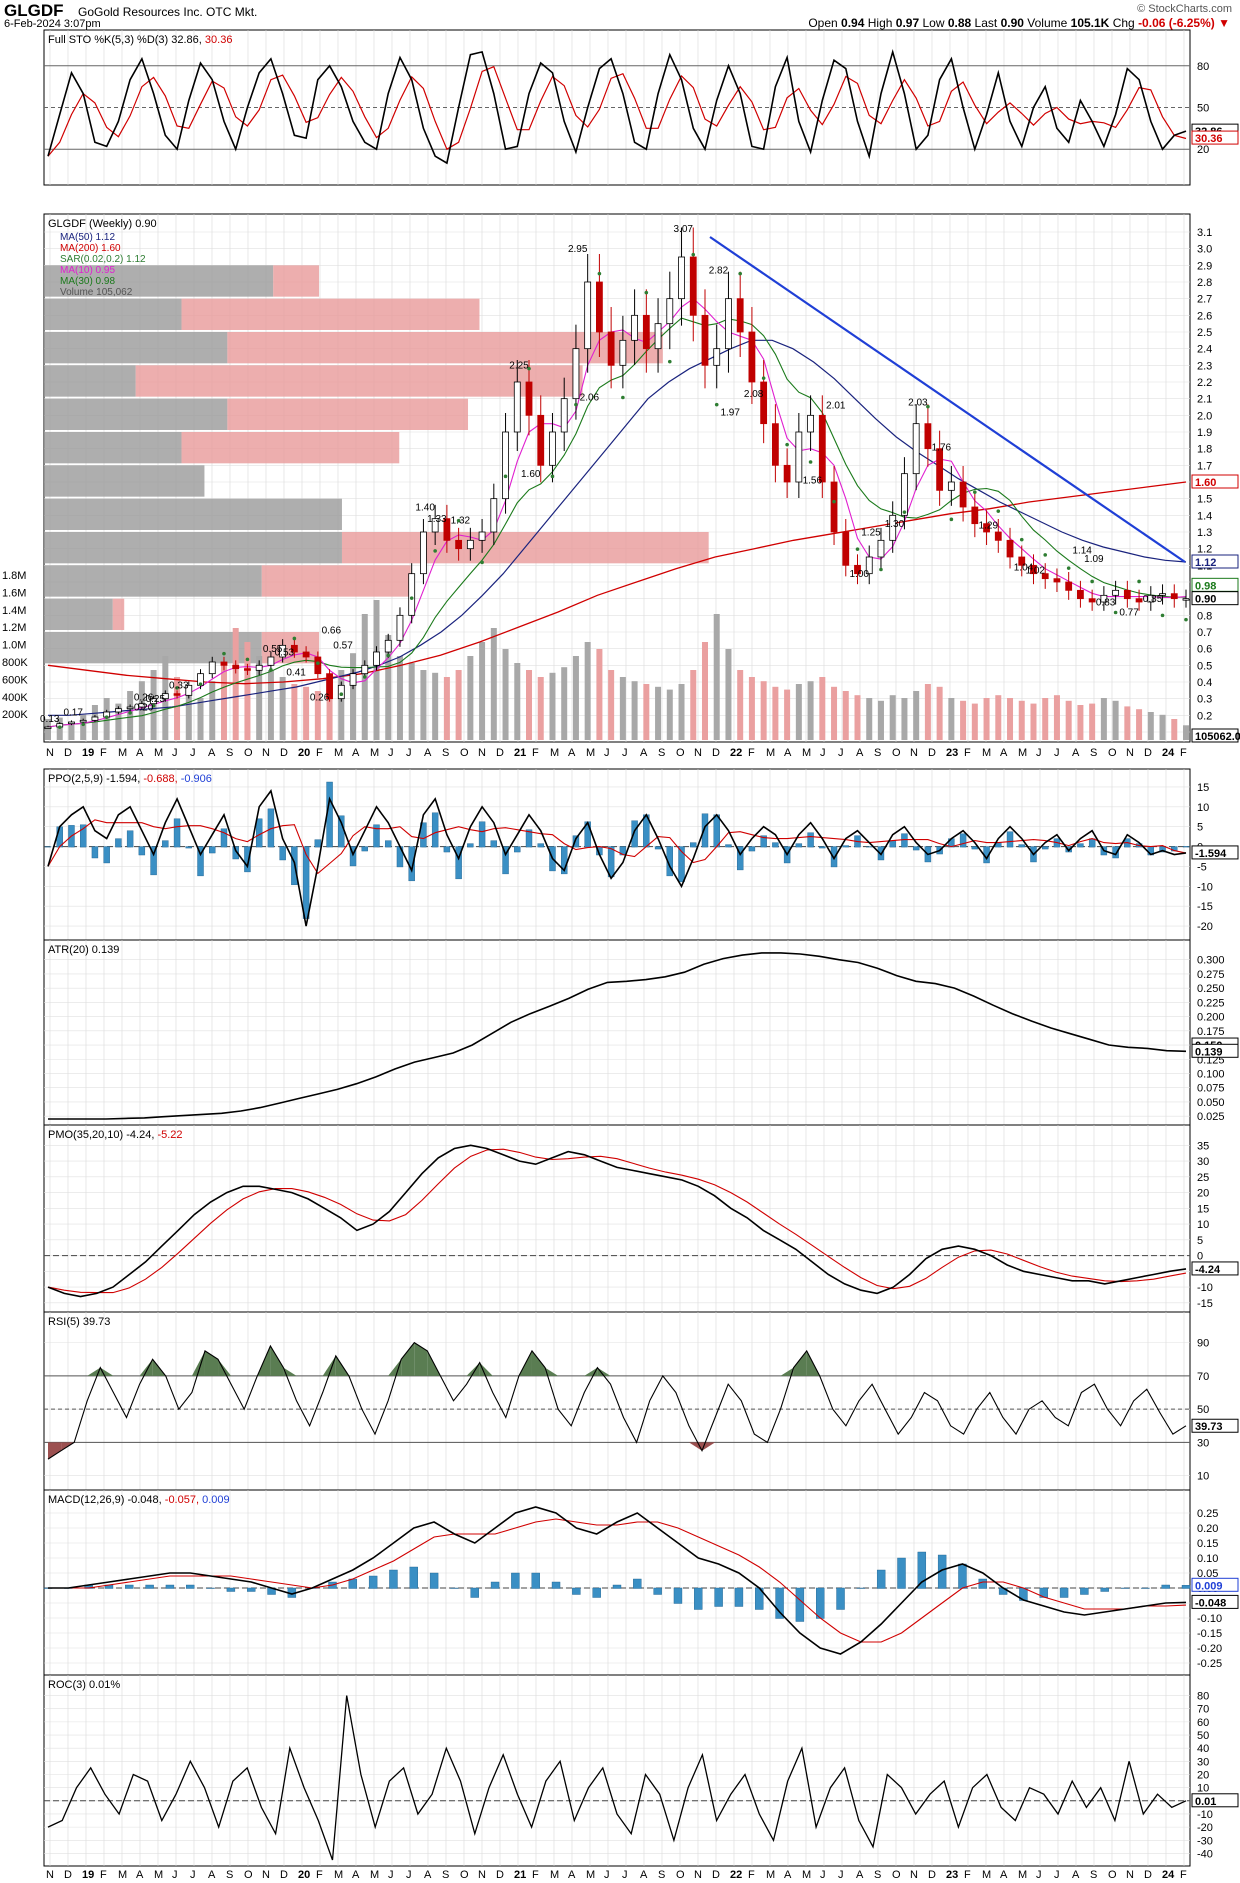 The image size is (1240, 1883). What do you see at coordinates (1203, 1697) in the screenshot?
I see `roc-tick-label: 80` at bounding box center [1203, 1697].